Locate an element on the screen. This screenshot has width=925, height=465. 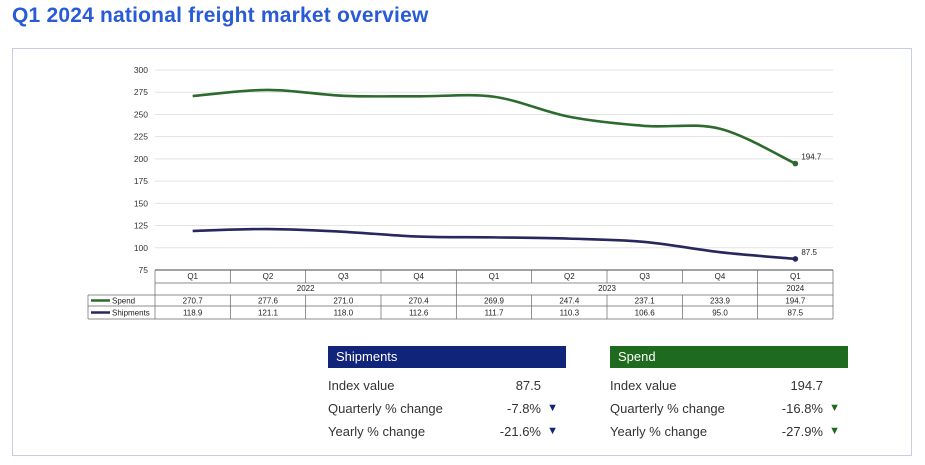
table-cell: 271.0 is located at coordinates (343, 301).